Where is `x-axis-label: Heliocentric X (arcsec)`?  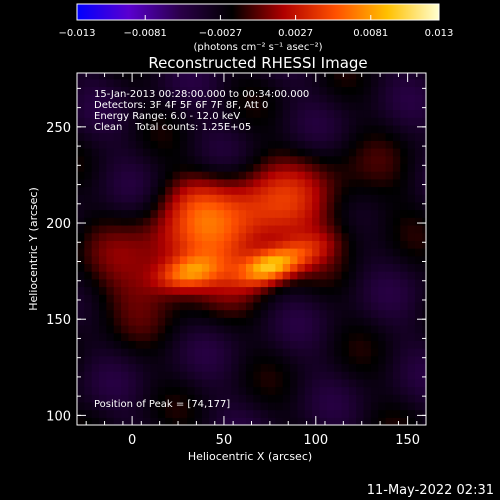
x-axis-label: Heliocentric X (arcsec) is located at coordinates (250, 456).